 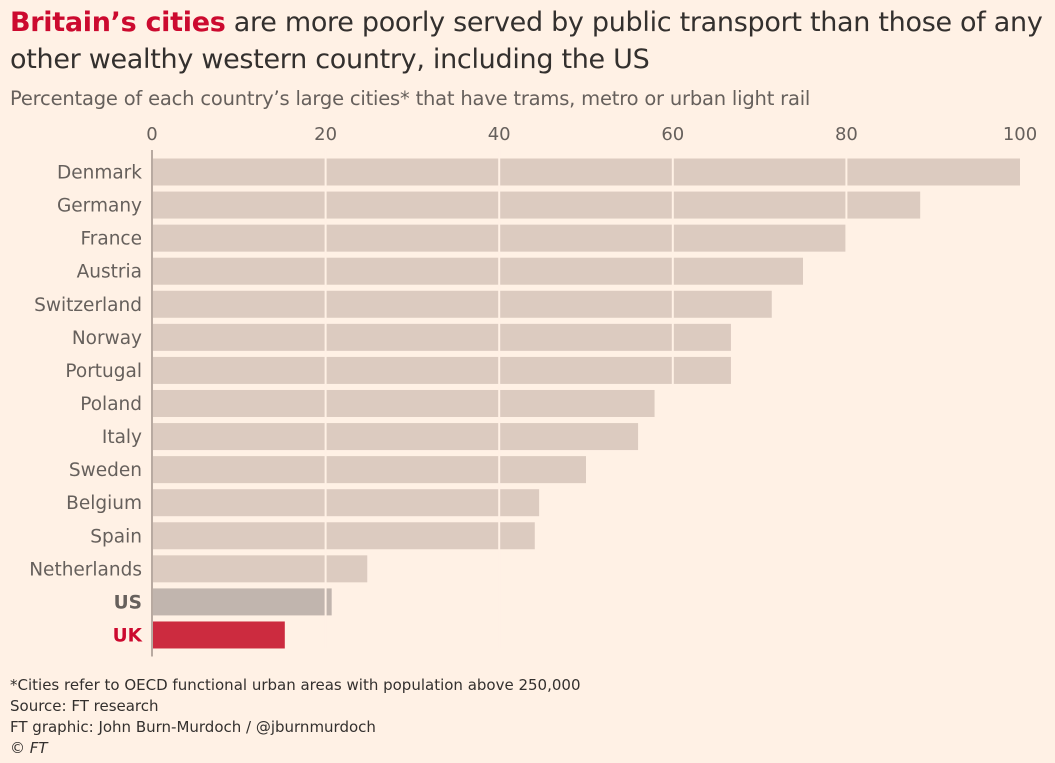 What do you see at coordinates (499, 134) in the screenshot?
I see `x-tick-label: 40` at bounding box center [499, 134].